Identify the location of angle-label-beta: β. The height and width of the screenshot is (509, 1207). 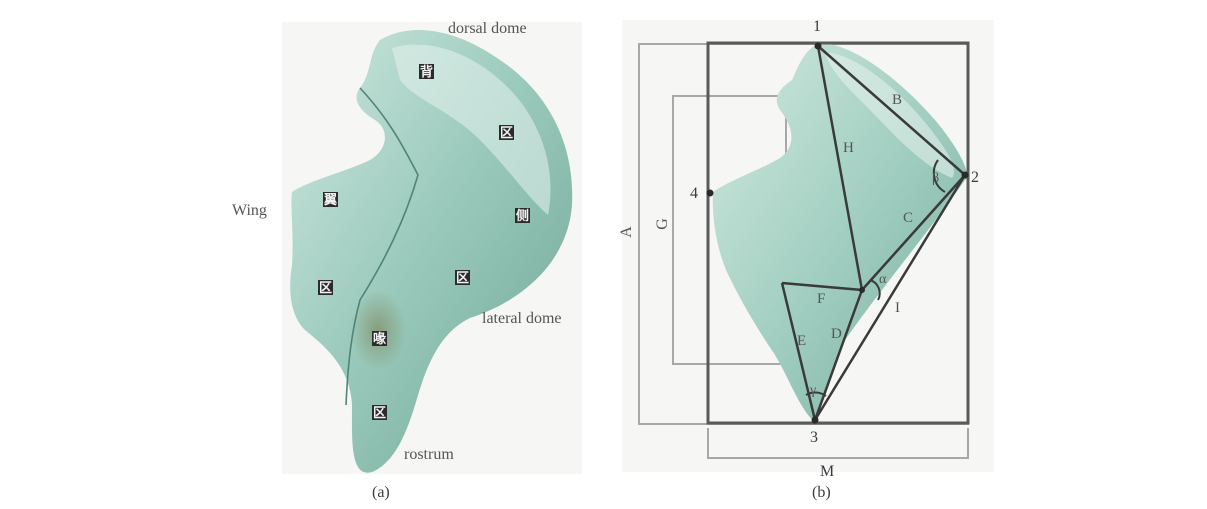
(935, 178).